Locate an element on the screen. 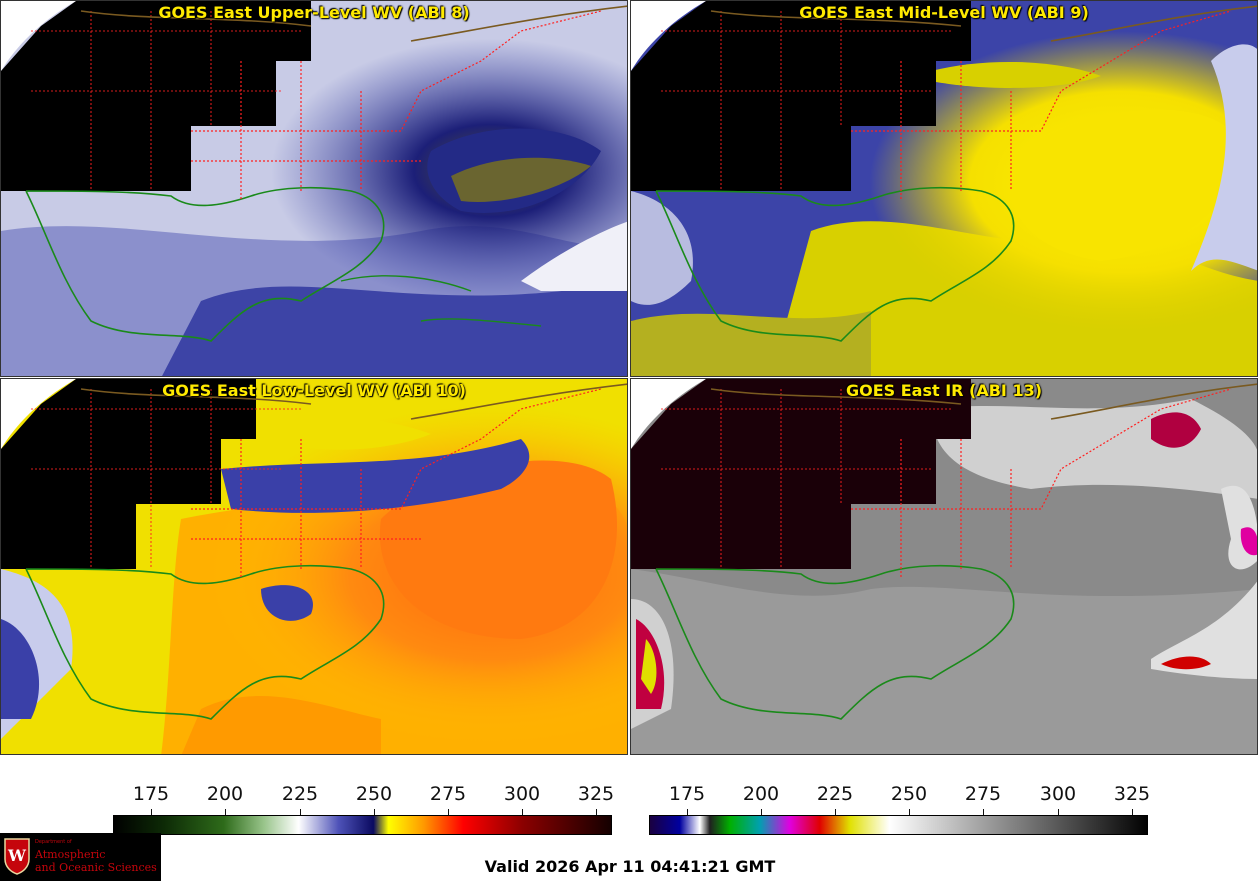 The image size is (1260, 881). valid-time: Valid 2026 Apr 11 04:41:21 GMT is located at coordinates (630, 866).